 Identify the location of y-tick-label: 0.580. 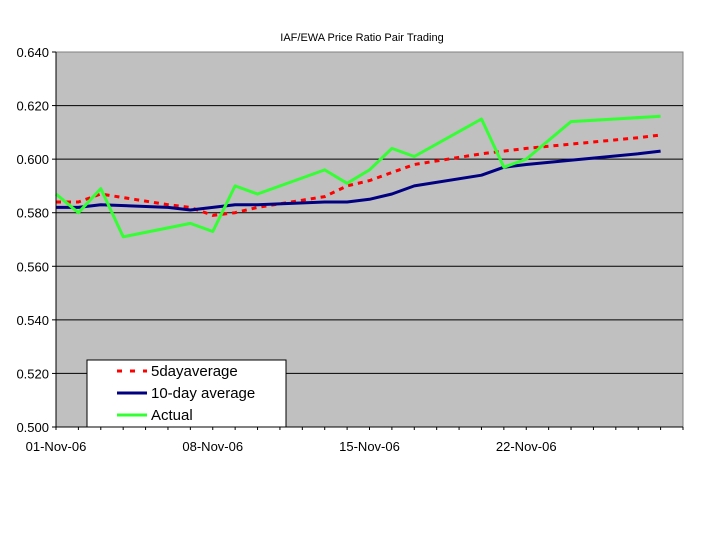
(32, 213).